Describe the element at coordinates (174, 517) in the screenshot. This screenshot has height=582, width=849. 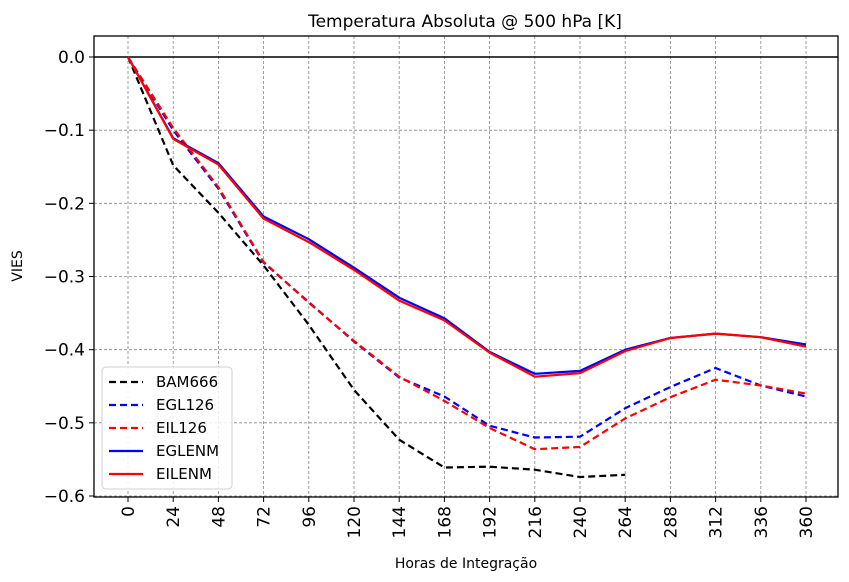
I see `x-tick-label: 24` at that location.